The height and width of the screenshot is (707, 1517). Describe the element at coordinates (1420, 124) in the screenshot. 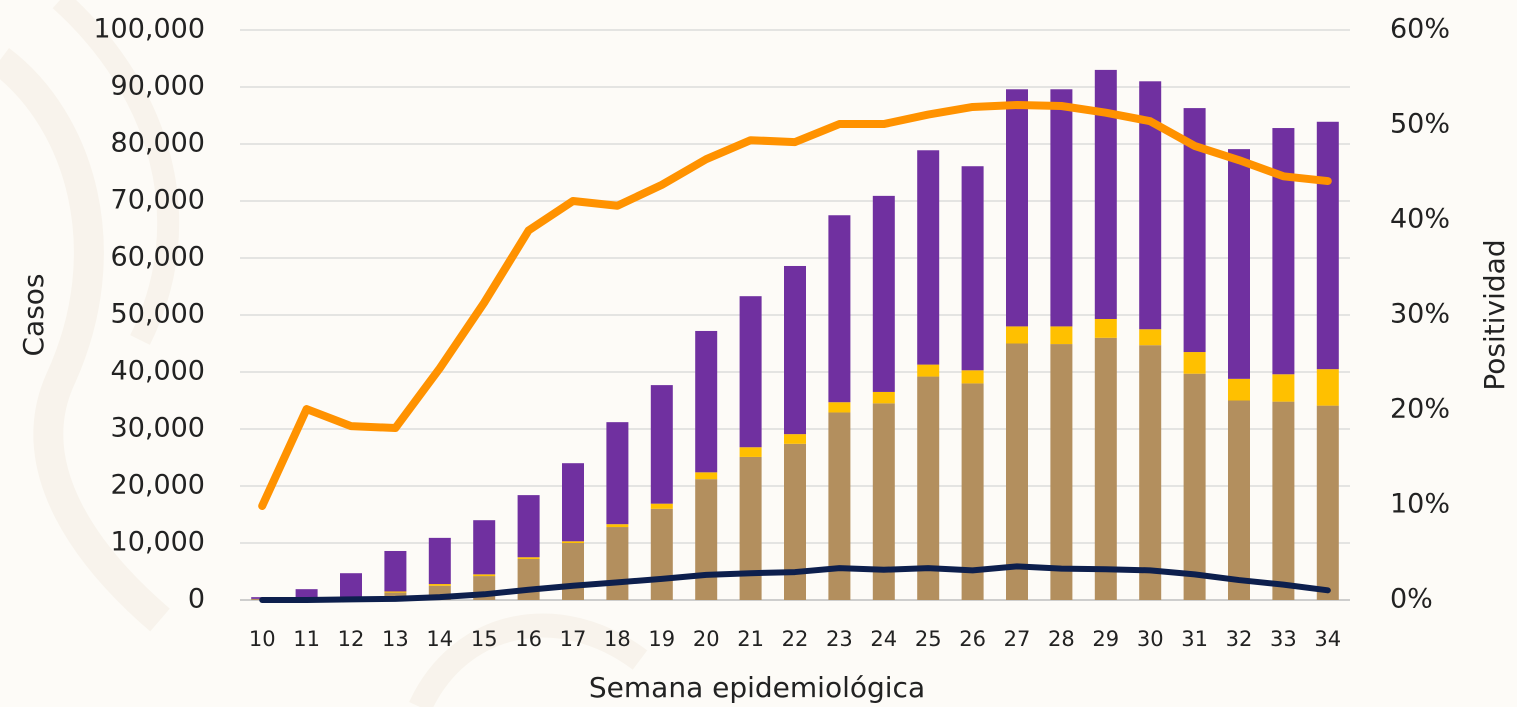

I see `y2-tick-label: 50%` at that location.